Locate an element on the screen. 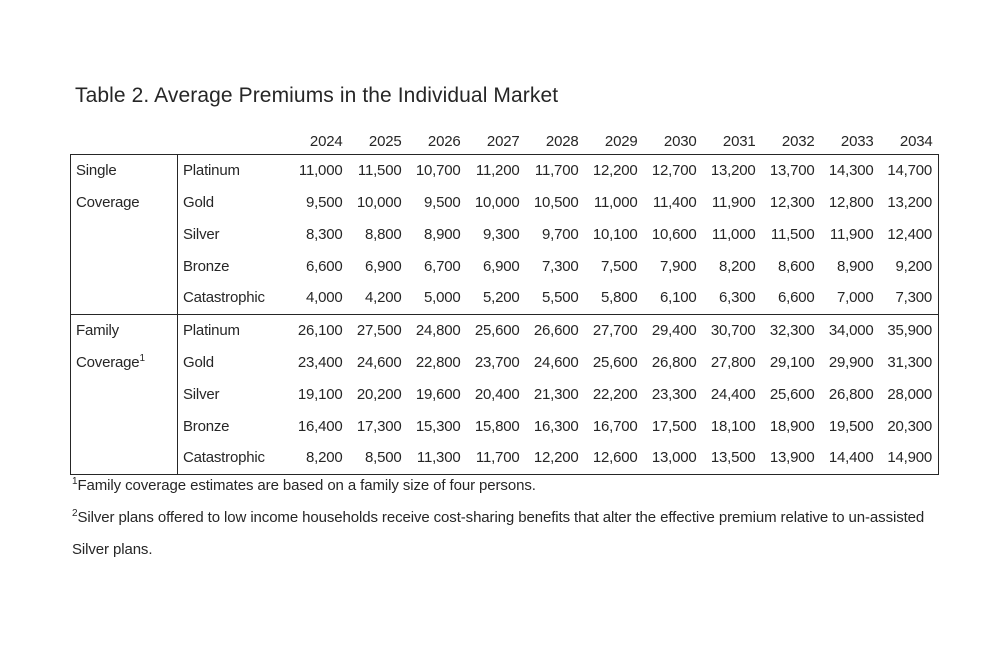 Image resolution: width=1008 pixels, height=648 pixels. premium-value: 7,500 is located at coordinates (619, 266).